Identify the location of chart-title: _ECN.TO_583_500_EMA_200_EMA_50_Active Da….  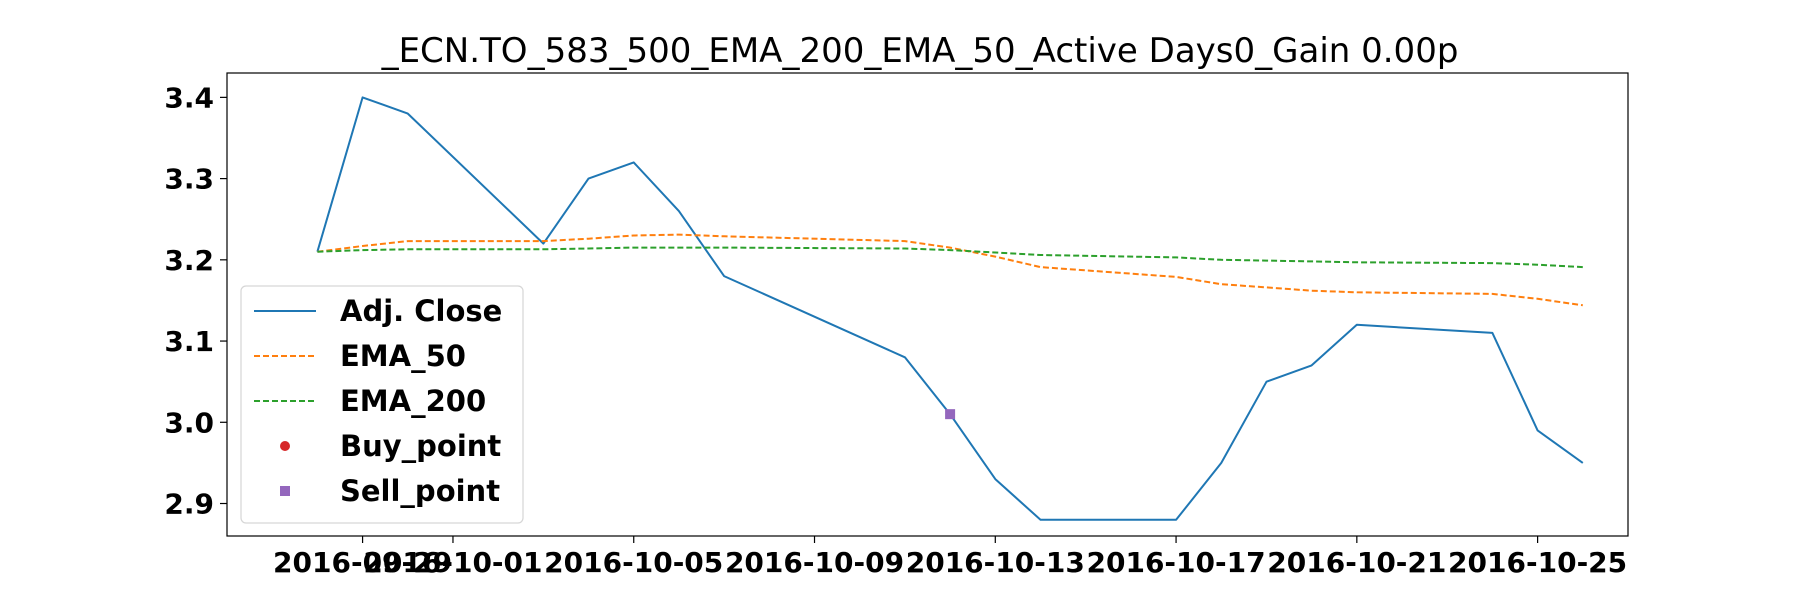
(920, 51).